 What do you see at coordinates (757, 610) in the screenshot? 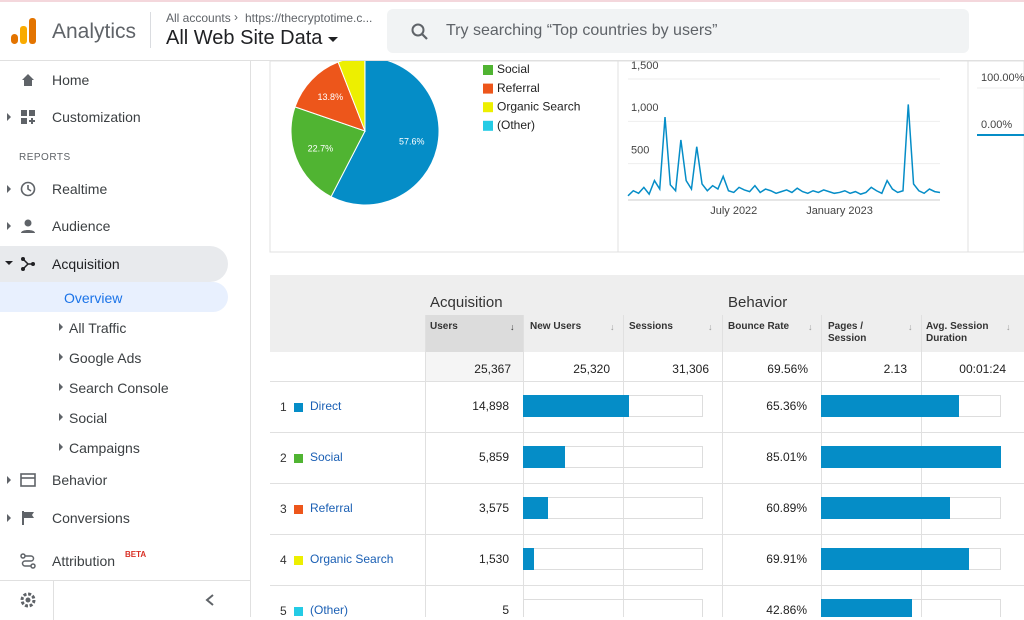
I see `bounce-value: 42.86%` at bounding box center [757, 610].